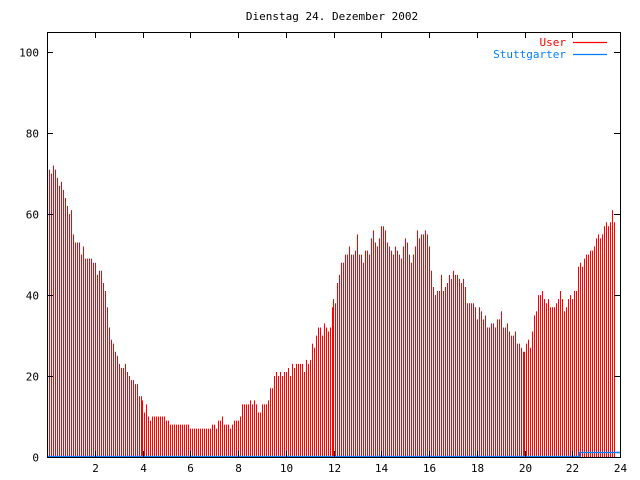  I want to click on stuttgarter-line, so click(333, 454).